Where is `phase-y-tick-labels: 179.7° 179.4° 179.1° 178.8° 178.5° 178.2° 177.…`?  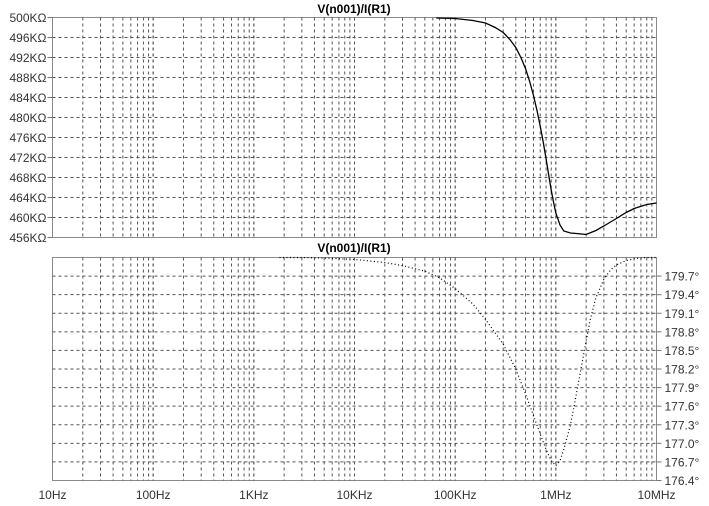 phase-y-tick-labels: 179.7° 179.4° 179.1° 178.8° 178.5° 178.2° 177.… is located at coordinates (678, 379).